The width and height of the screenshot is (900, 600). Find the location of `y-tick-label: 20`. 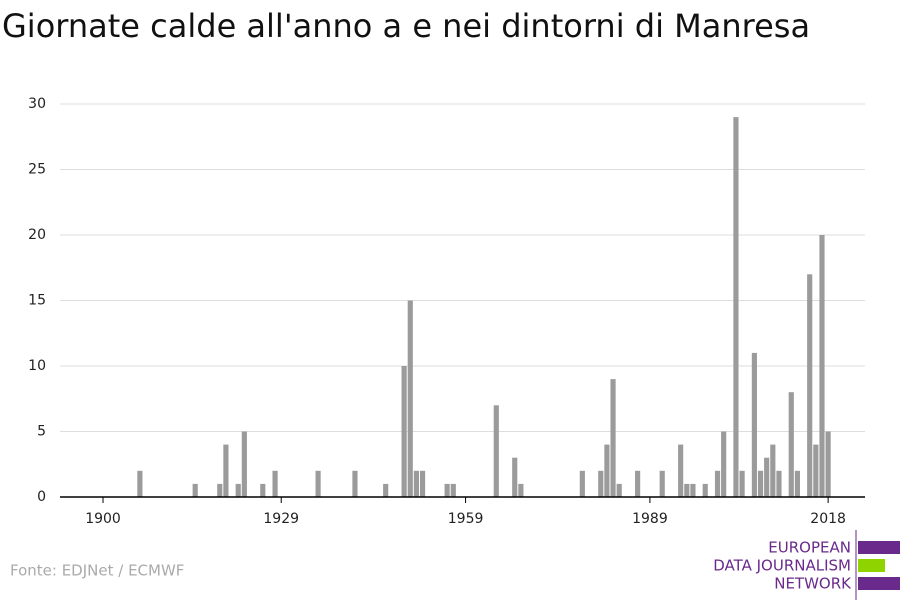

y-tick-label: 20 is located at coordinates (37, 235).